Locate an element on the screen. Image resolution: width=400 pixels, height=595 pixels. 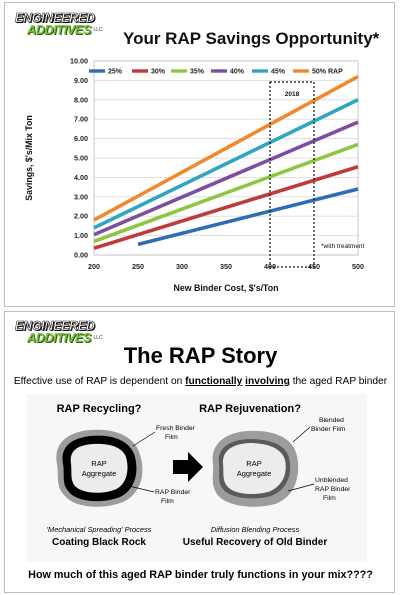
right-aggregate-label-1: RAP is located at coordinates (253, 463).